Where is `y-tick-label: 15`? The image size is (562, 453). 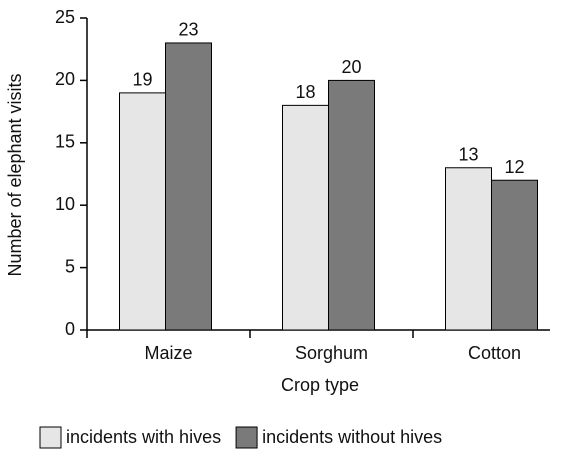 y-tick-label: 15 is located at coordinates (65, 142).